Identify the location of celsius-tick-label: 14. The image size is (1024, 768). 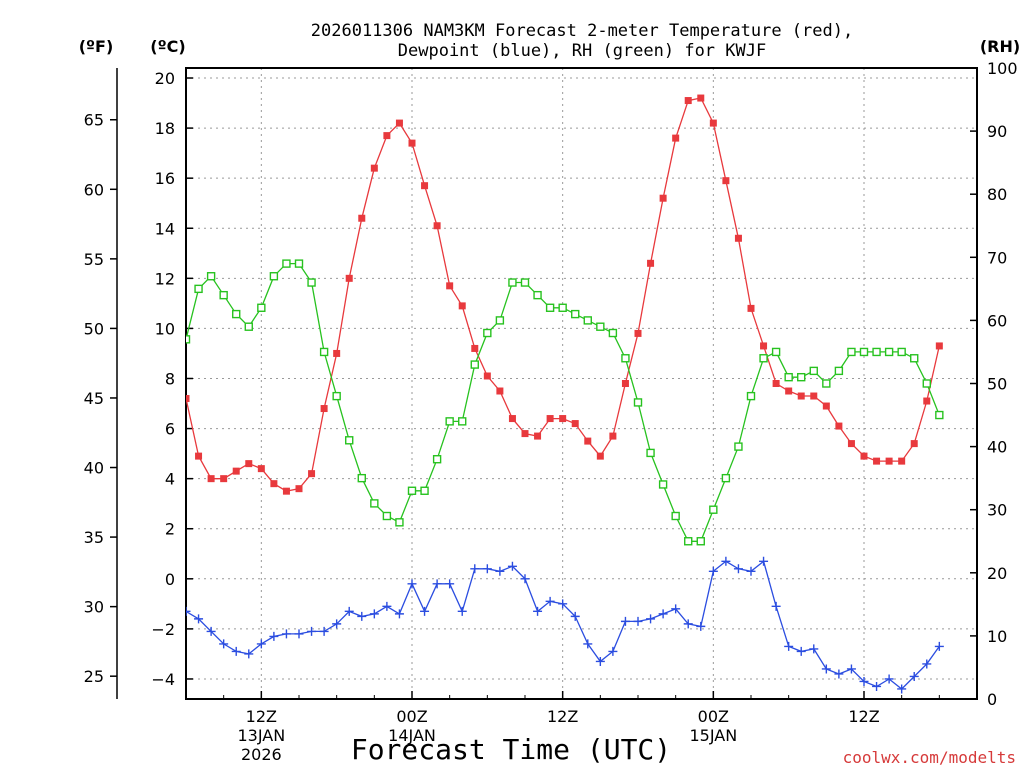
(165, 228).